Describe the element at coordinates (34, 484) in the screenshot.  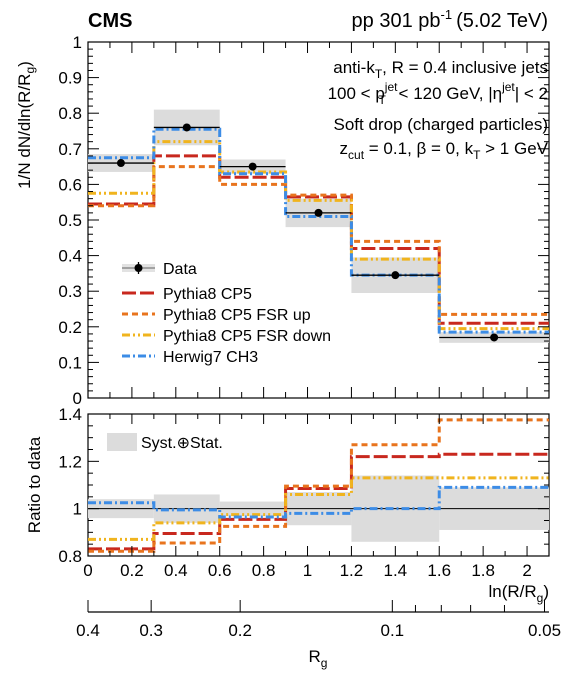
I see `lower-ylabel: Ratio to data` at that location.